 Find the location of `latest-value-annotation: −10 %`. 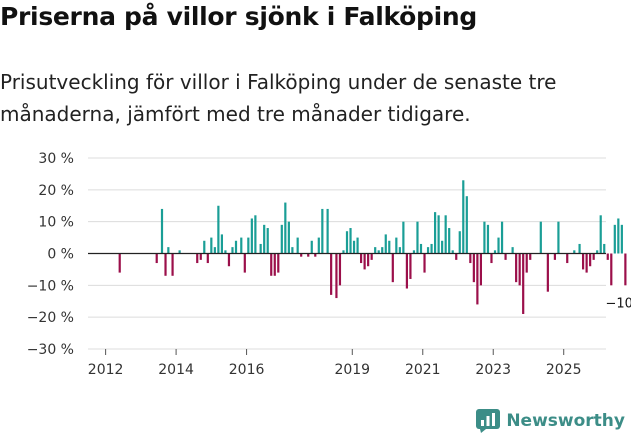

latest-value-annotation: −10 % is located at coordinates (618, 303).